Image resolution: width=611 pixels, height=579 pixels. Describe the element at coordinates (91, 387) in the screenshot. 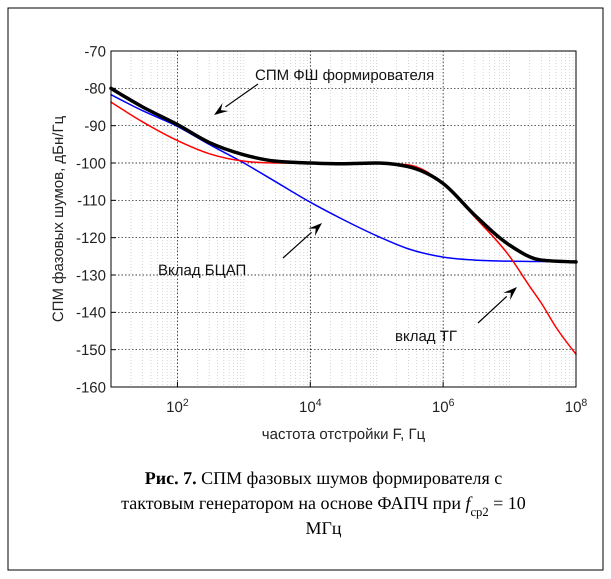

I see `y-tick-label: -160` at that location.